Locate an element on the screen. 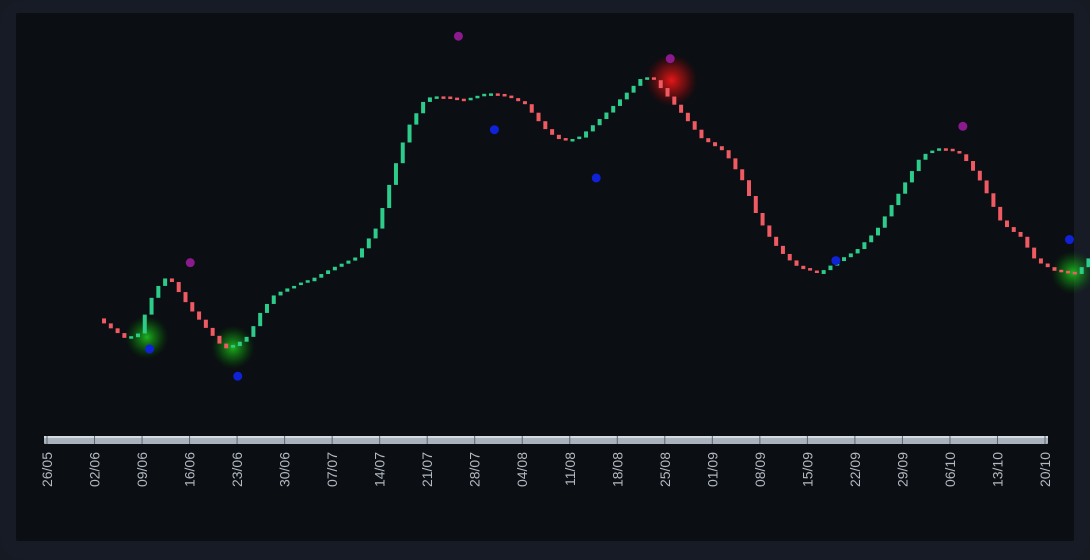  red-glow is located at coordinates (671, 80).